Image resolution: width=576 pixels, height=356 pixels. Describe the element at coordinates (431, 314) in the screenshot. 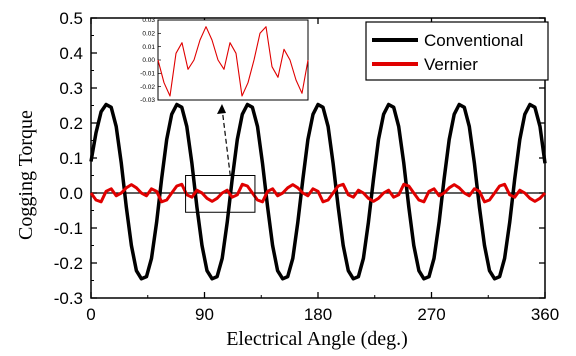

I see `x-tick-label: 270` at that location.